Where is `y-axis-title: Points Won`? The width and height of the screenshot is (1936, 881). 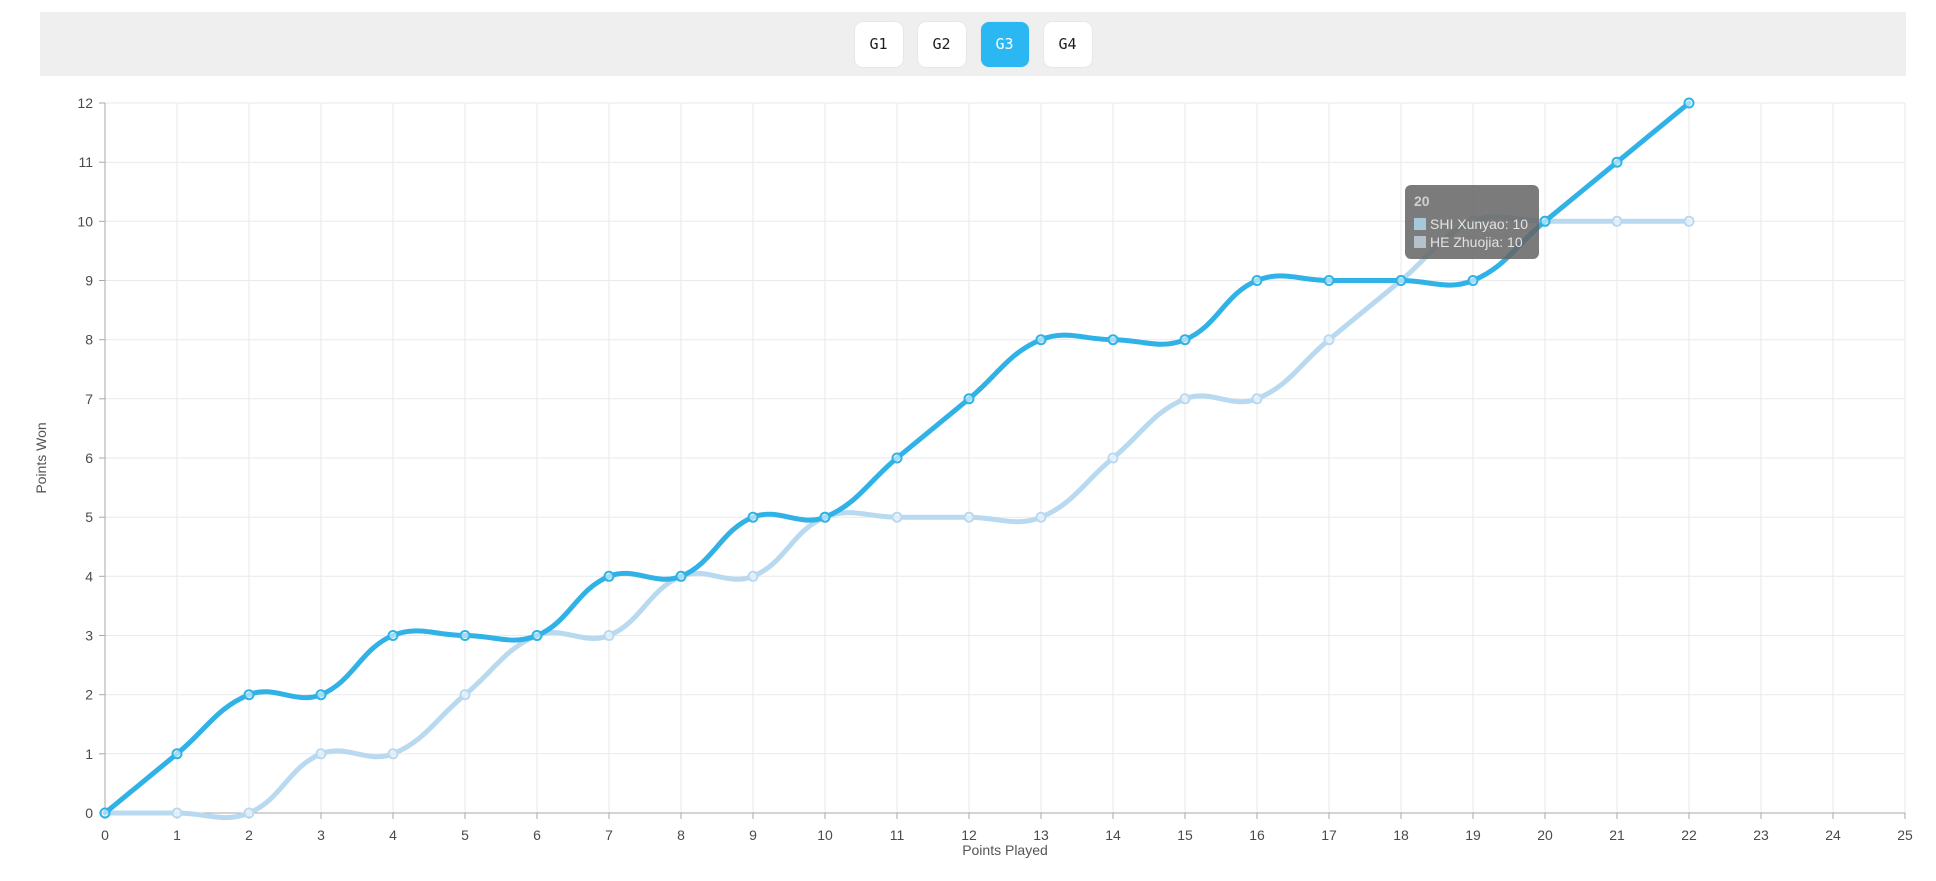 y-axis-title: Points Won is located at coordinates (41, 457).